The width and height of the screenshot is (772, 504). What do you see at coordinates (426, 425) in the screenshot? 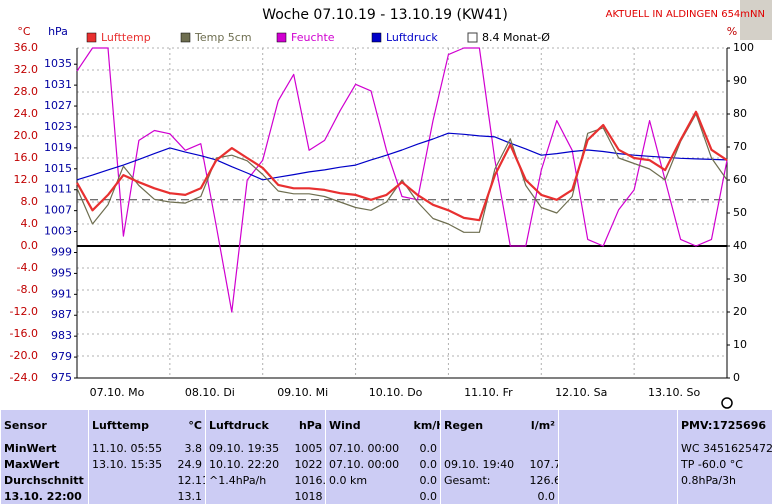
I see `table-cell: km/h` at bounding box center [426, 425].